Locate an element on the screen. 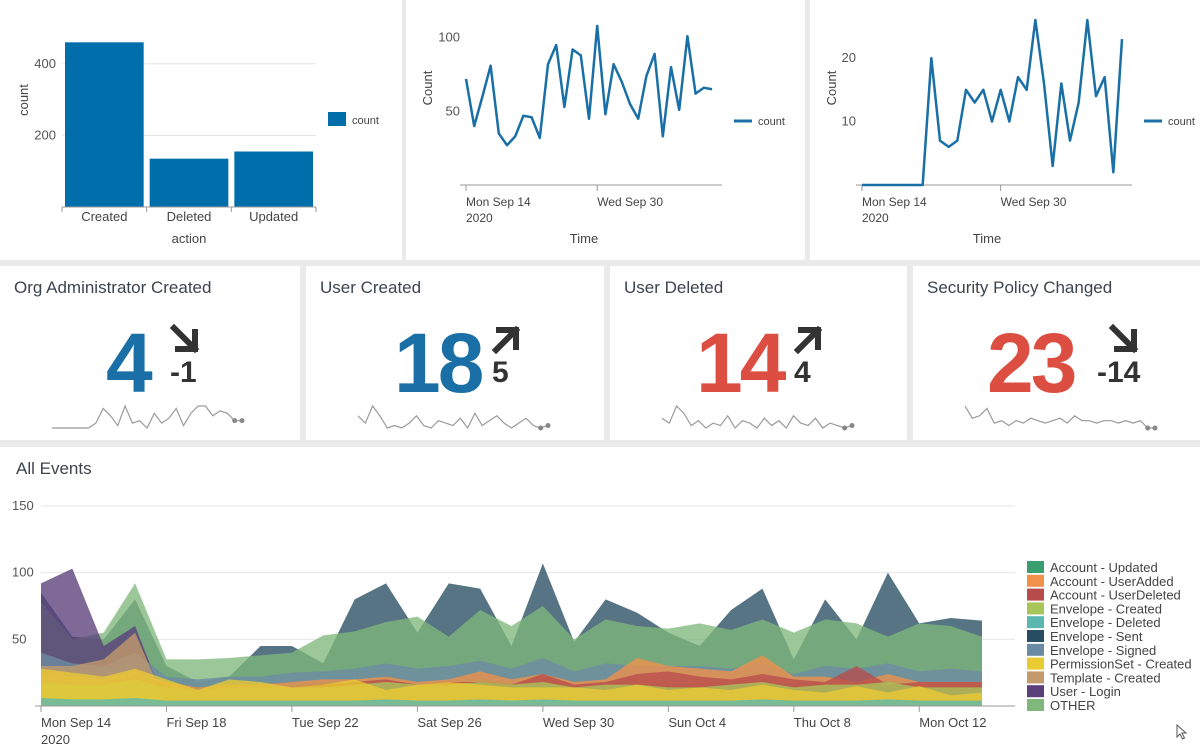 The image size is (1200, 750). x-tick-label: Created is located at coordinates (104, 216).